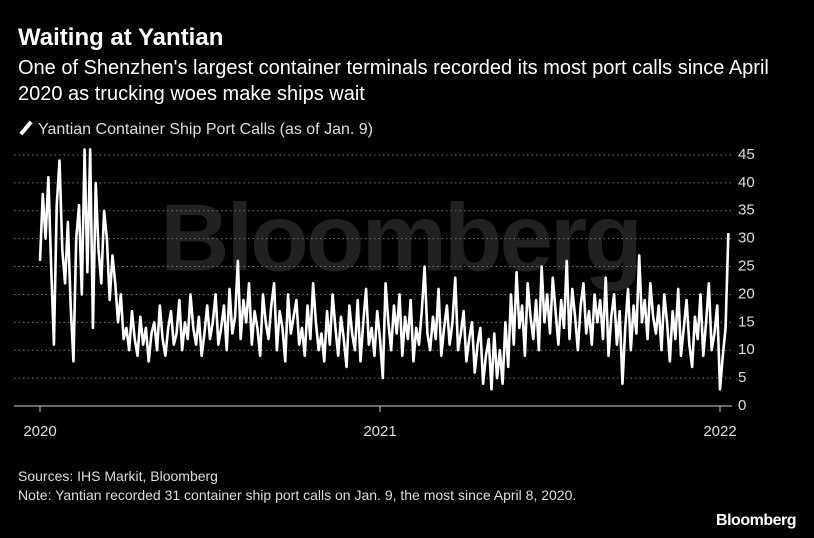 The height and width of the screenshot is (538, 814). Describe the element at coordinates (746, 293) in the screenshot. I see `y-tick-label: 20` at that location.